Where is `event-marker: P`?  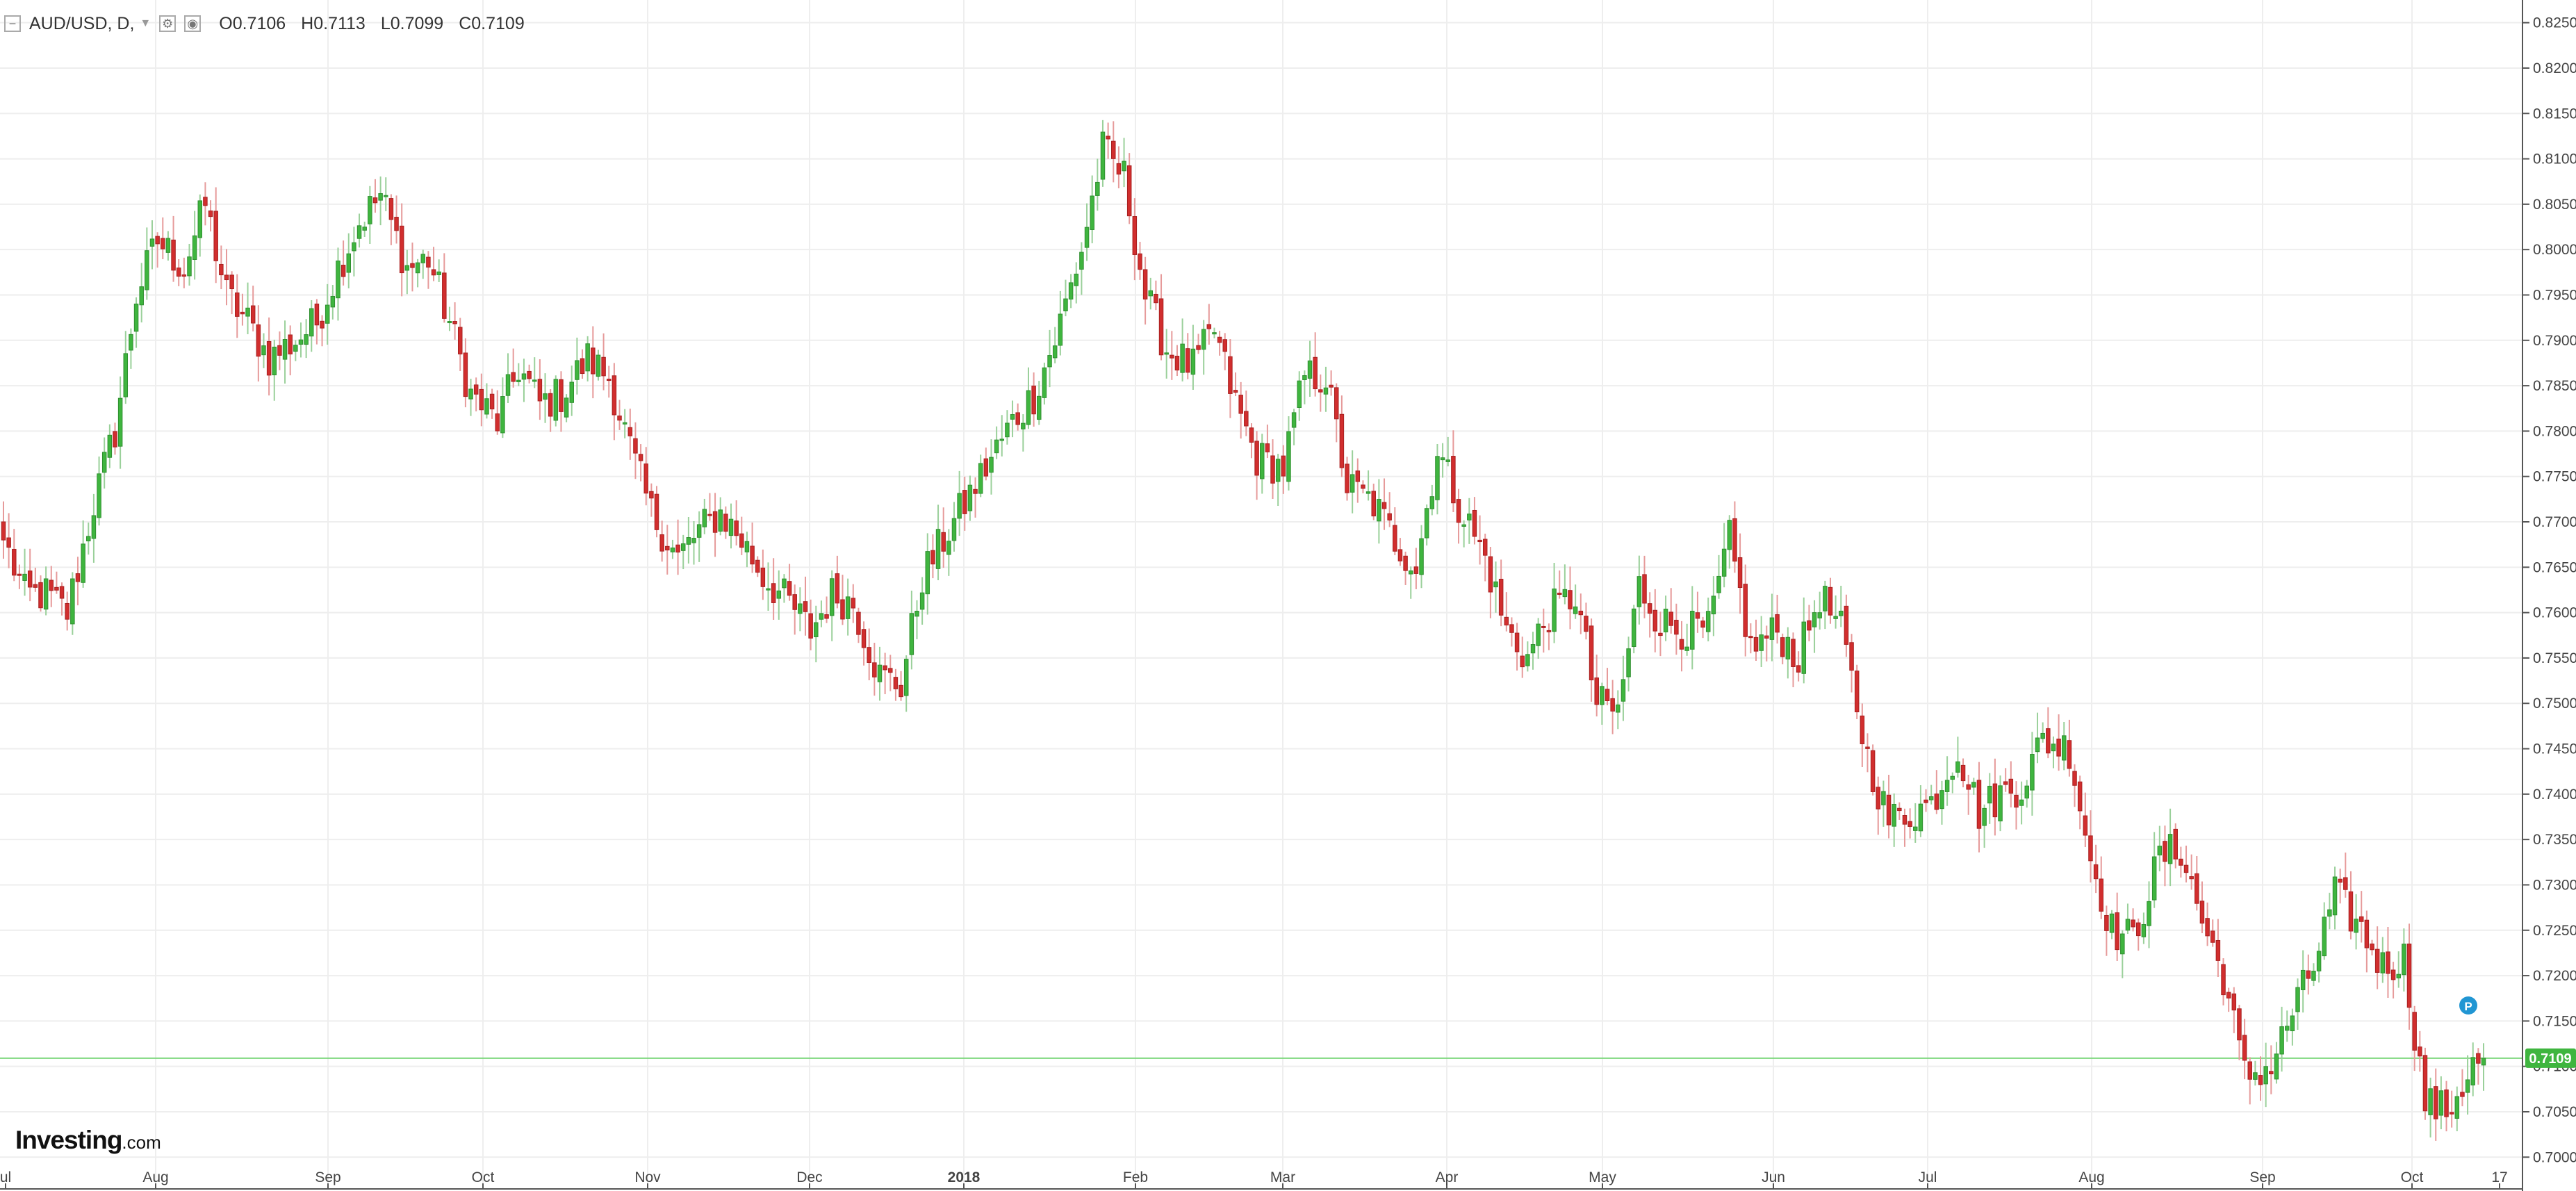 event-marker: P is located at coordinates (2468, 1005).